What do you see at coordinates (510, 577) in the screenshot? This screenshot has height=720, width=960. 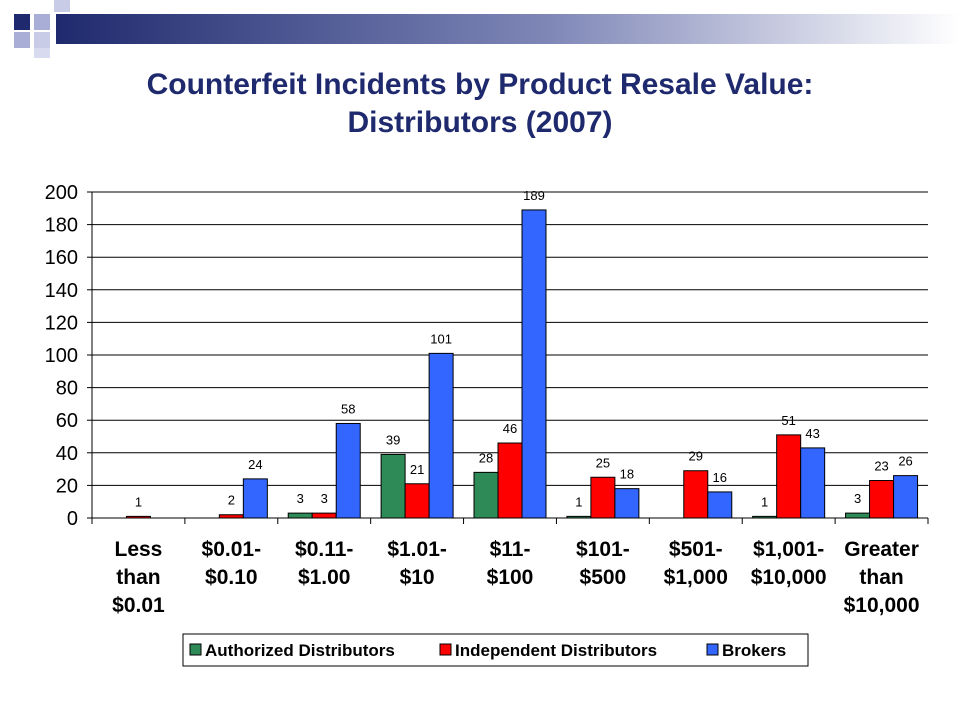 I see `x-category-label-4-1: $100` at bounding box center [510, 577].